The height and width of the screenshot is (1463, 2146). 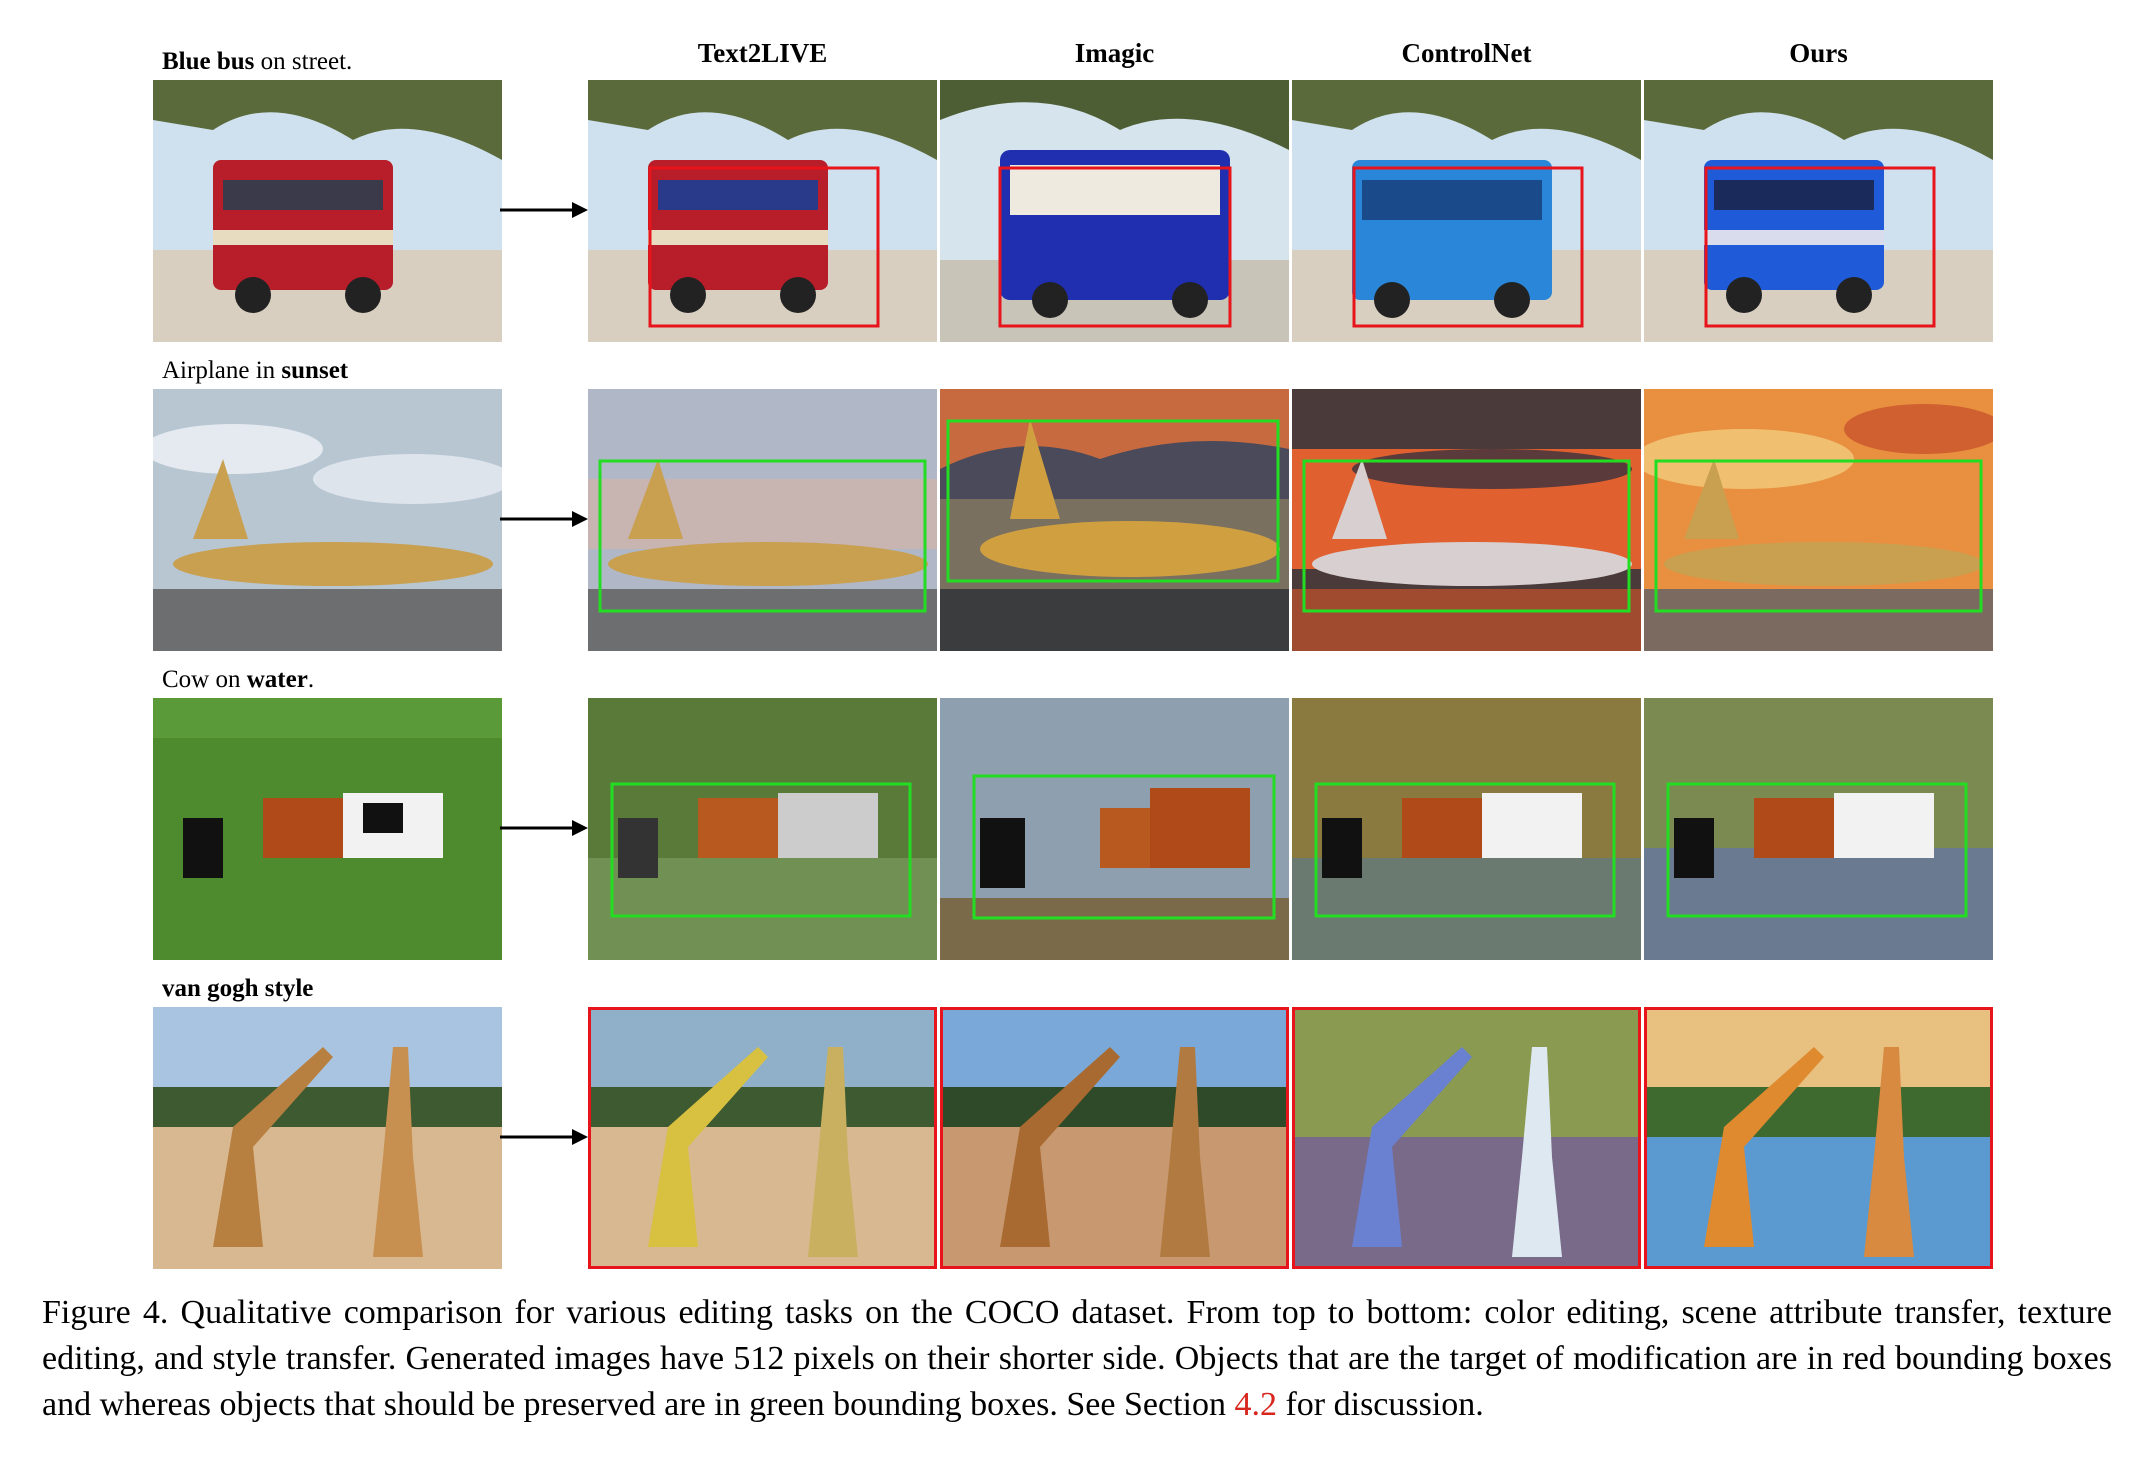 What do you see at coordinates (762, 829) in the screenshot?
I see `cow-text2live-image` at bounding box center [762, 829].